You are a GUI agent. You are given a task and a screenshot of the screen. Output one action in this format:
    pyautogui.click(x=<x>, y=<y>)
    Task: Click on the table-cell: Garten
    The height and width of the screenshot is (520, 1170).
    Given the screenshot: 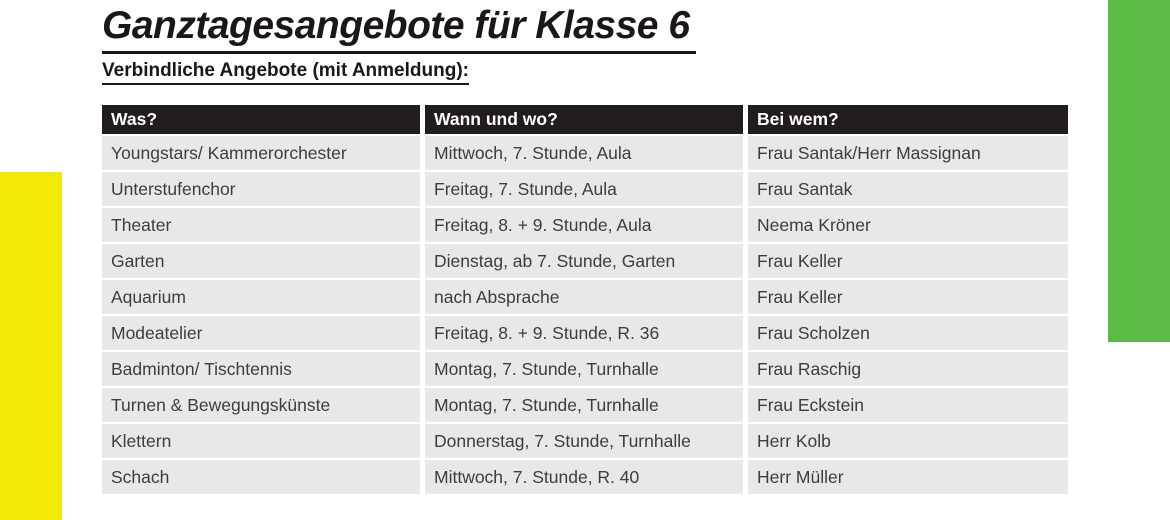 What is the action you would take?
    pyautogui.click(x=261, y=261)
    